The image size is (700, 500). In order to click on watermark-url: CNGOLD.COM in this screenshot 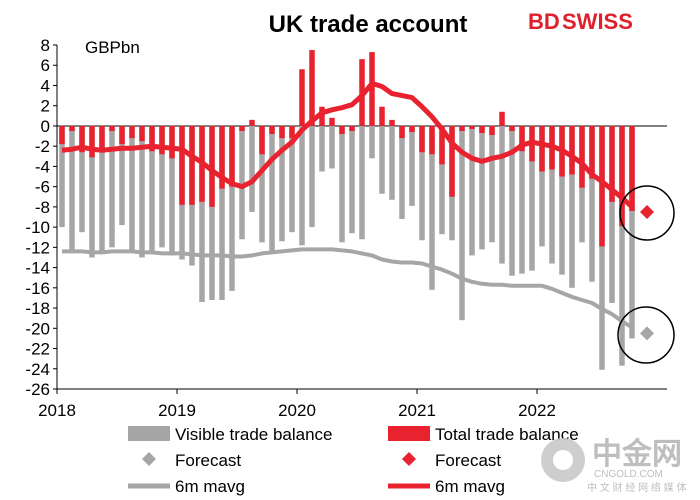, I will do `click(628, 474)`.